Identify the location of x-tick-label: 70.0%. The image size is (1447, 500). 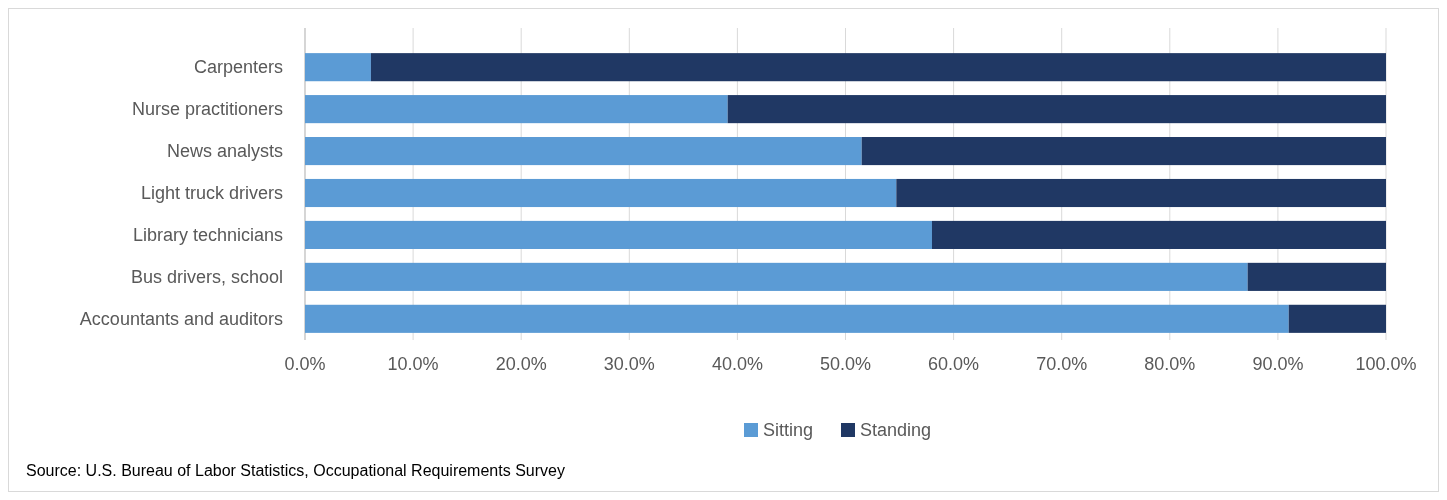
(1062, 364).